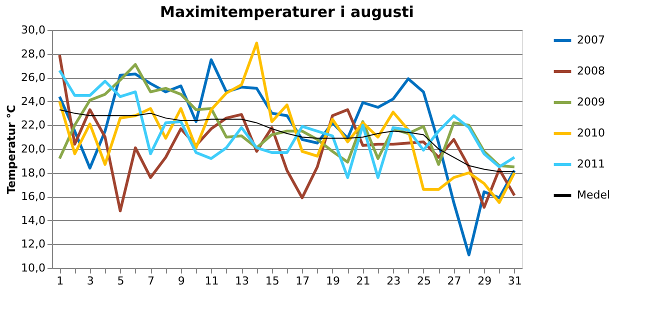 This screenshot has height=321, width=658. I want to click on y-tick-label: 18,0, so click(33, 173).